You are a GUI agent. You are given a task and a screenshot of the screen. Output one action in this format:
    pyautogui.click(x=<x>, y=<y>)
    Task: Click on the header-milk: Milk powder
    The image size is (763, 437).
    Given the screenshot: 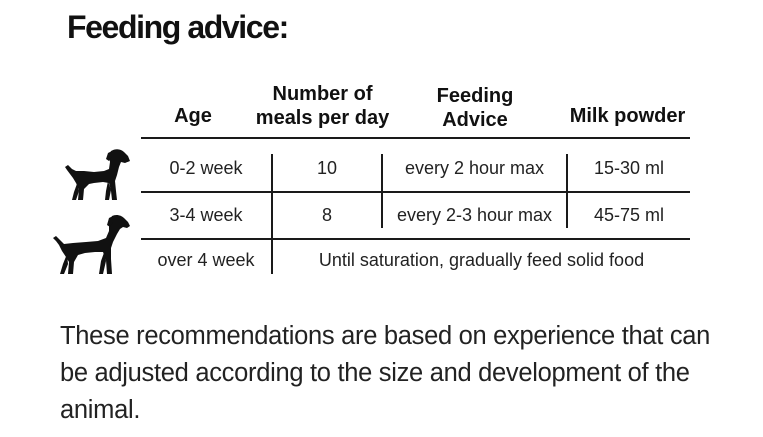 What is the action you would take?
    pyautogui.click(x=627, y=116)
    